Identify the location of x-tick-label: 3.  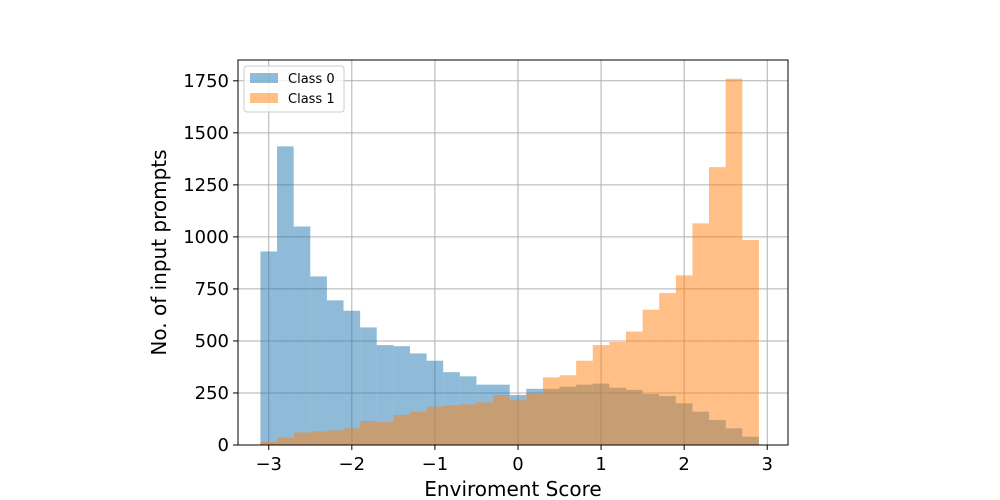
(767, 464).